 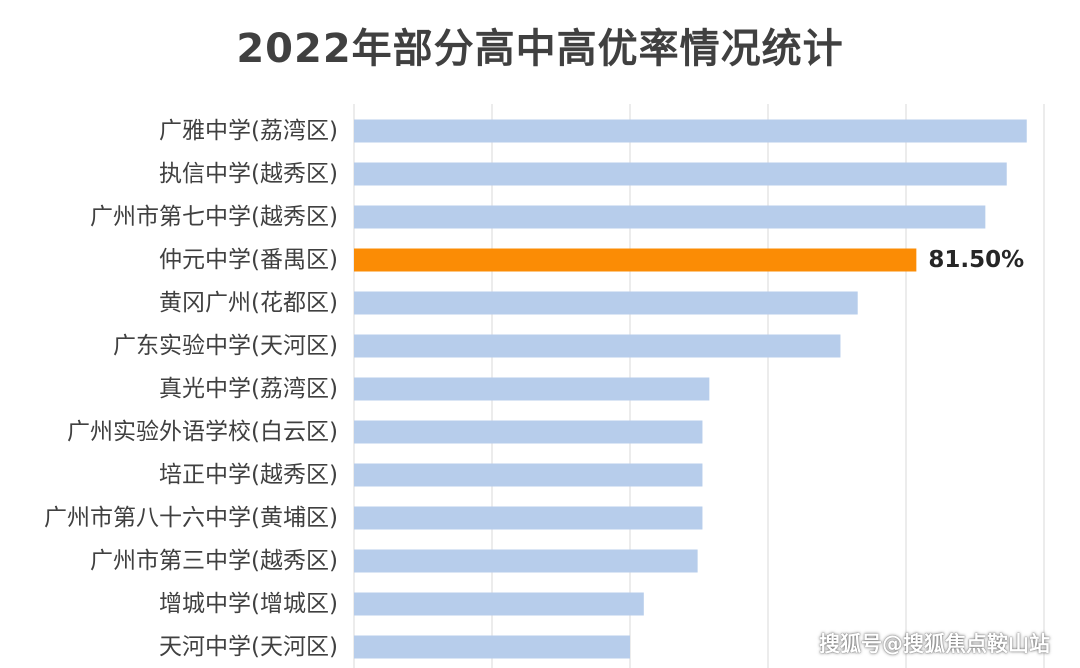 I want to click on category-label-12: 天河中学(天河区), so click(x=248, y=647).